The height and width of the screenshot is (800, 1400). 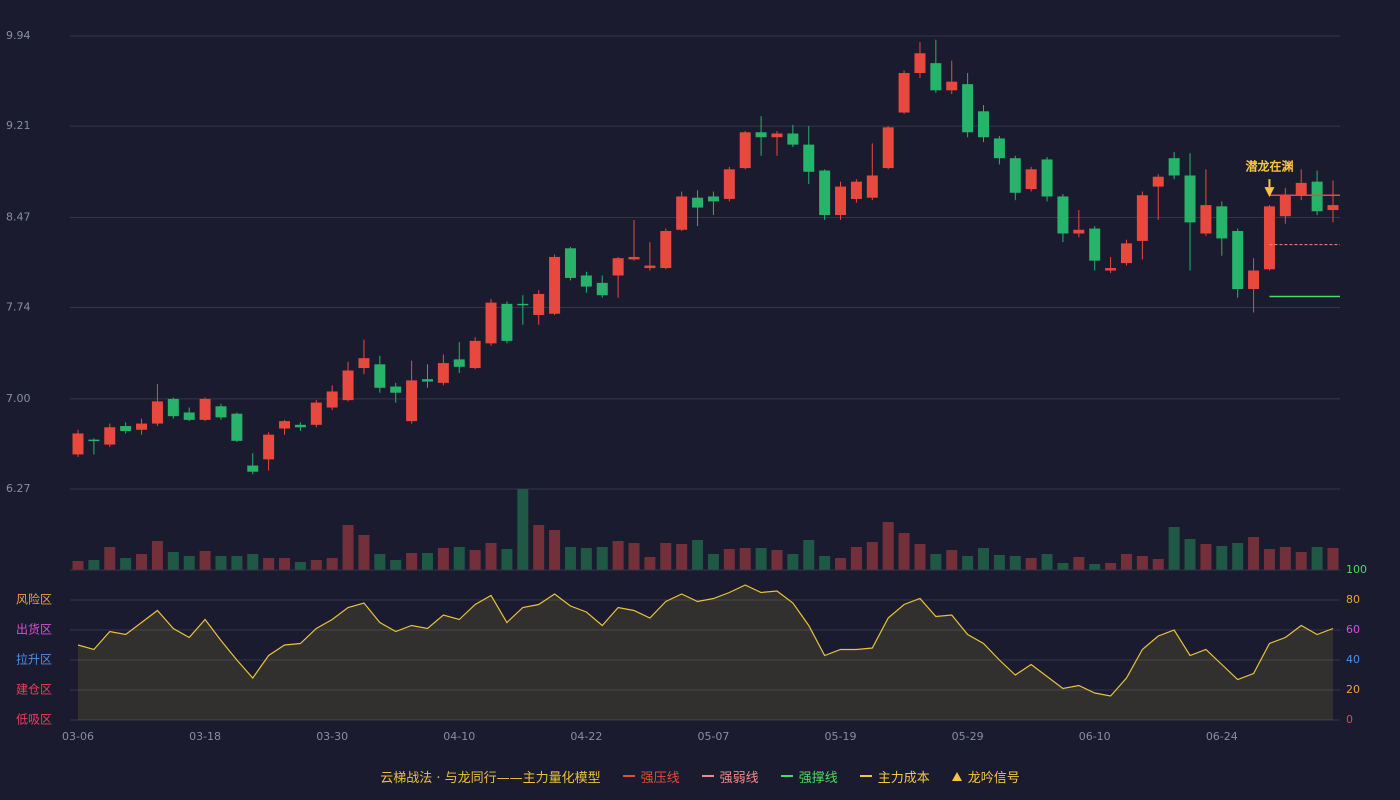 I want to click on x-tick-label: 06-10, so click(x=1095, y=736).